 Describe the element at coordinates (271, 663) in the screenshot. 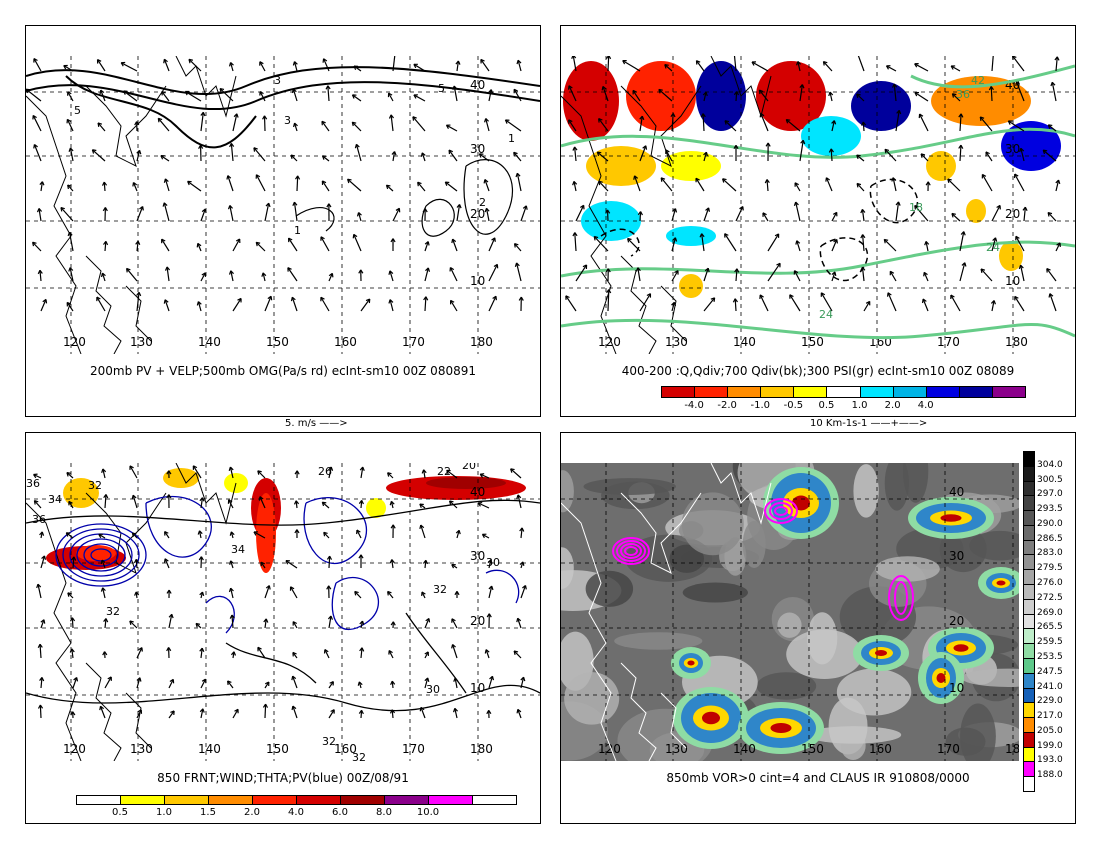

I see `theta-contour` at that location.